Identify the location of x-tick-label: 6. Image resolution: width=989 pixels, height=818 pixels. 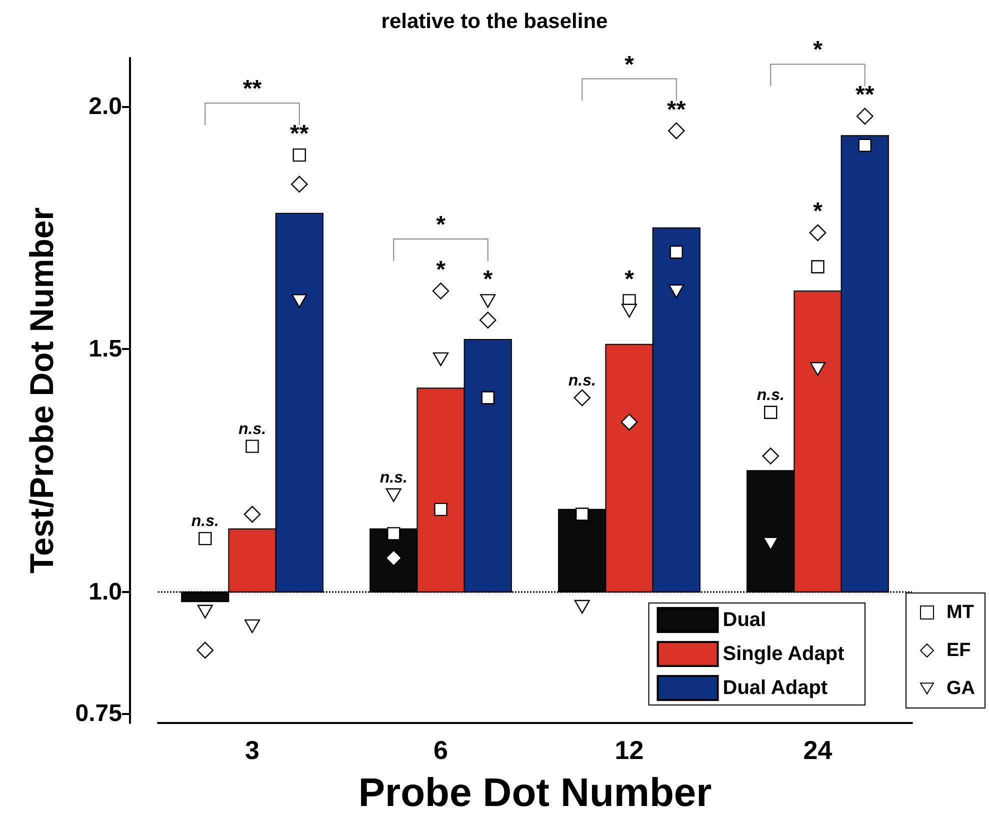
(441, 750).